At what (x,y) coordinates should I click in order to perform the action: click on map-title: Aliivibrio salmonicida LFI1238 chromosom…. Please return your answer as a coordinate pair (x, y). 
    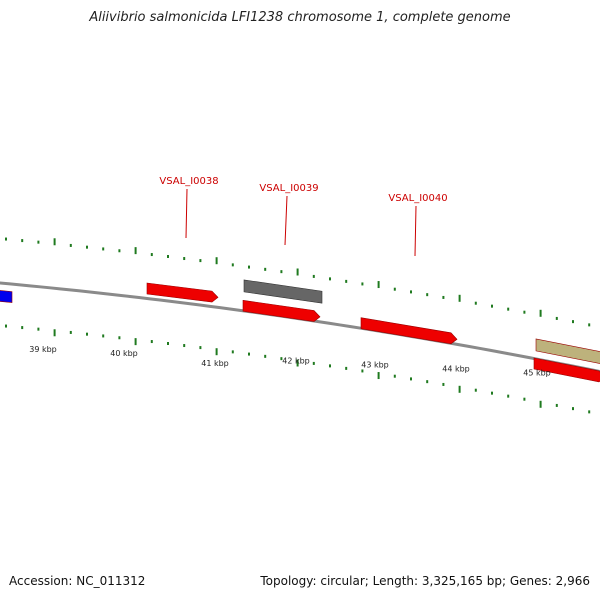
    Looking at the image, I should click on (300, 17).